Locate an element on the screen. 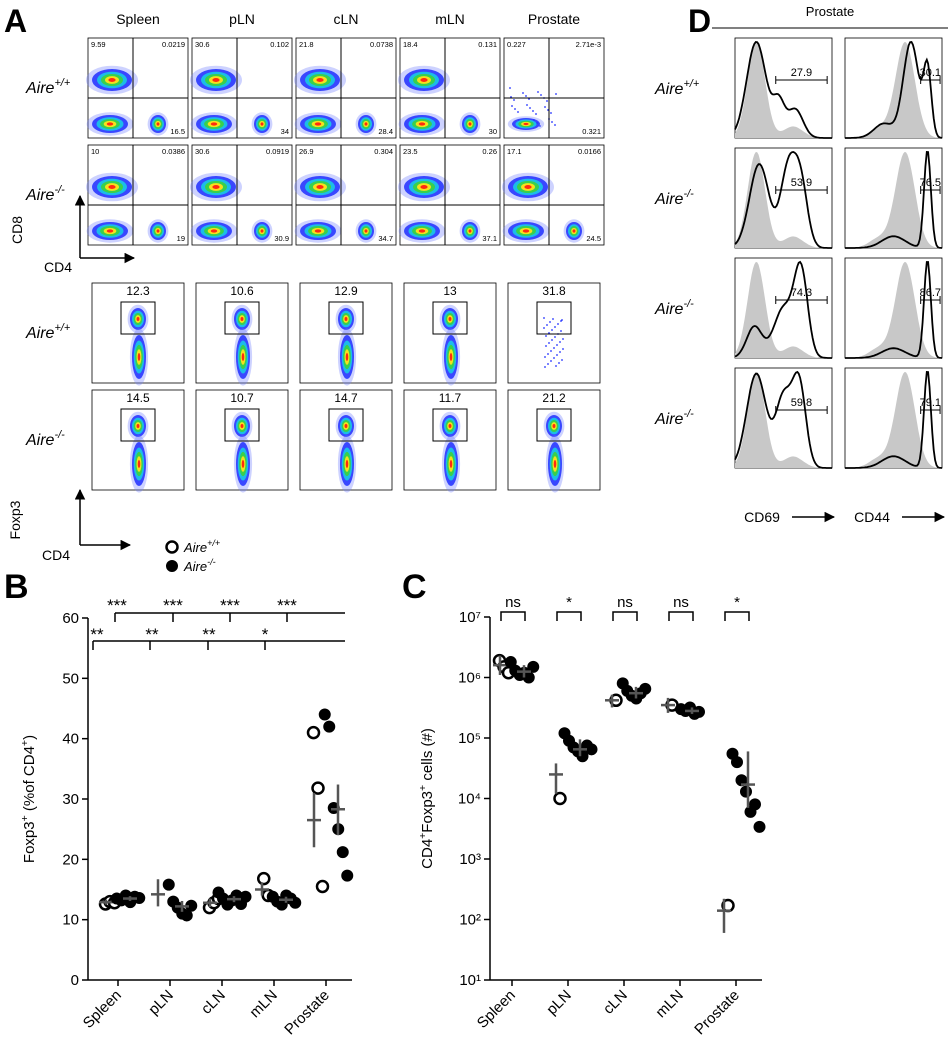 The image size is (952, 1050). panel-letter: A is located at coordinates (15, 21).